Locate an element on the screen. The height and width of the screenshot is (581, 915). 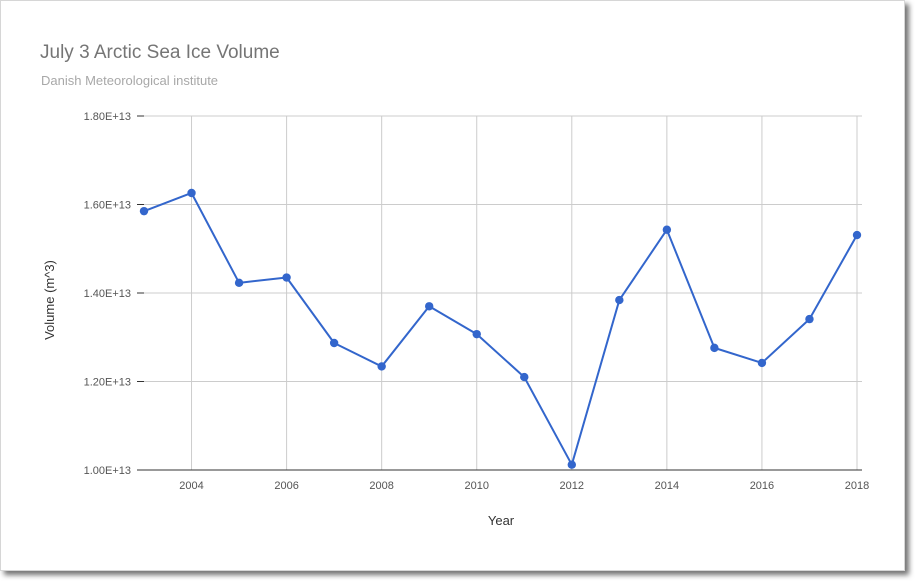
x-tick-label: 2014 is located at coordinates (667, 486).